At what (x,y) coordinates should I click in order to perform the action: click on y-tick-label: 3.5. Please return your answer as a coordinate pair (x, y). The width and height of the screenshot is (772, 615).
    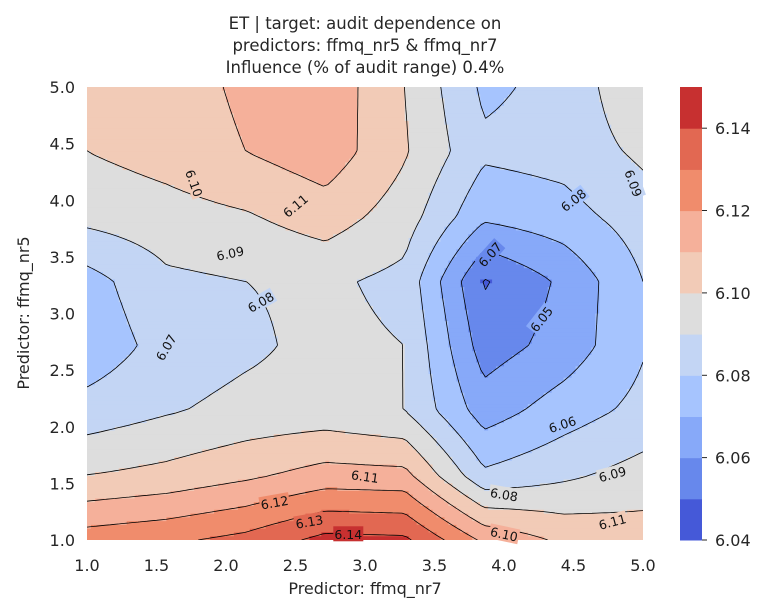
    Looking at the image, I should click on (62, 257).